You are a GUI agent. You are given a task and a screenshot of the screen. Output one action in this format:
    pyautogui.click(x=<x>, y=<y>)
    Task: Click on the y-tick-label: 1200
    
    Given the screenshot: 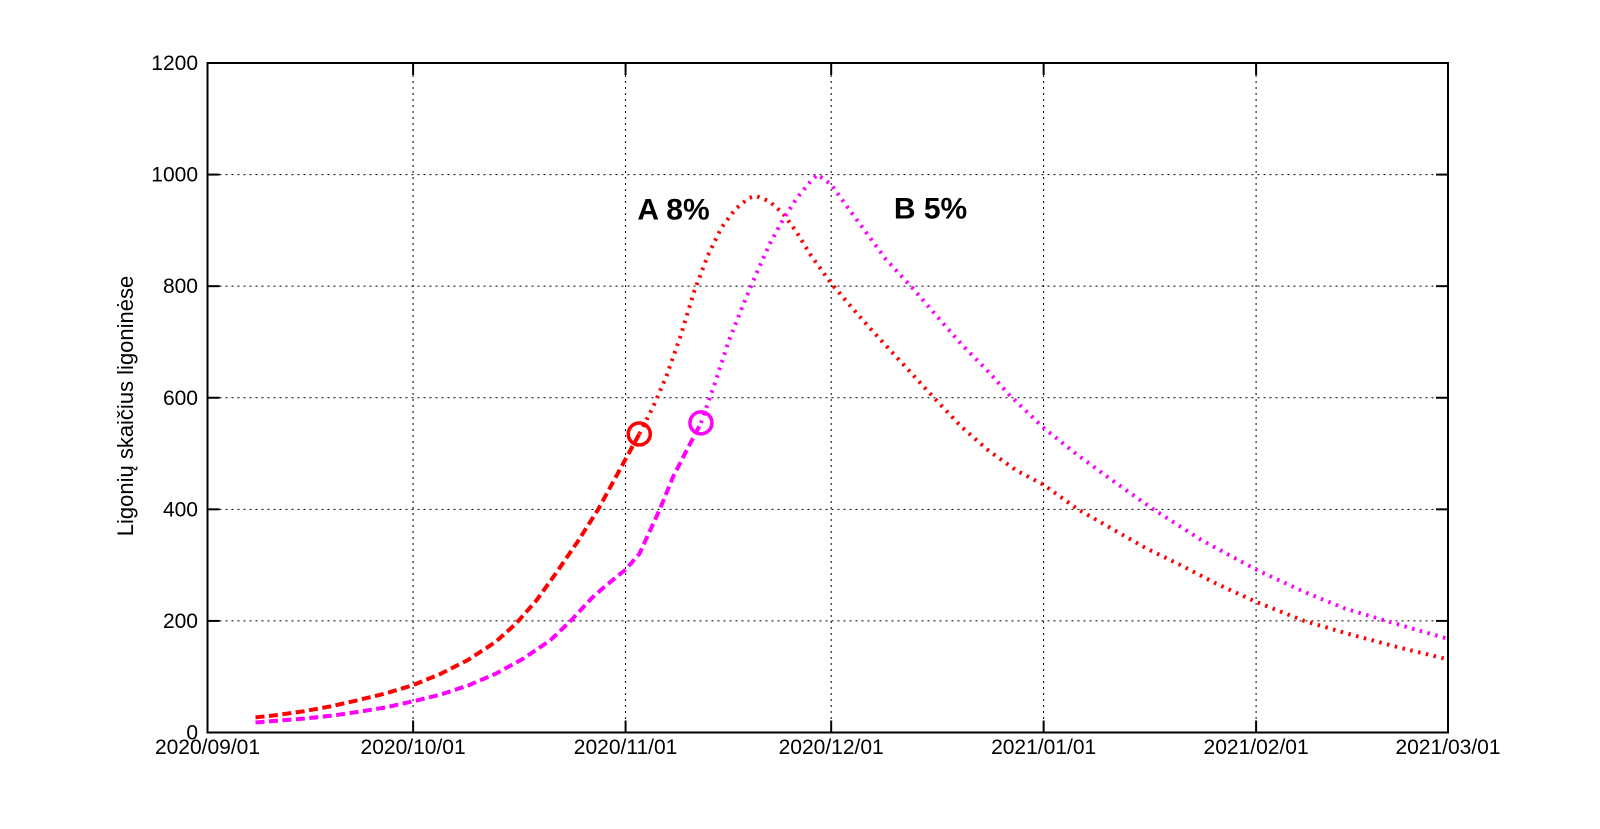 What is the action you would take?
    pyautogui.click(x=174, y=63)
    